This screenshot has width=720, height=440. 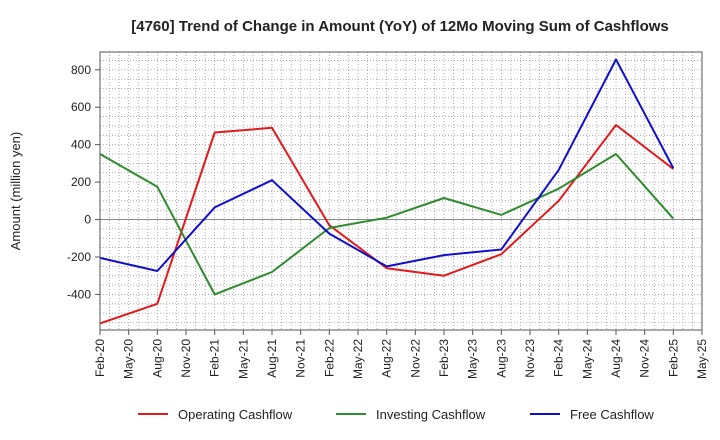 I want to click on x-tick-label: May-25, so click(x=702, y=359).